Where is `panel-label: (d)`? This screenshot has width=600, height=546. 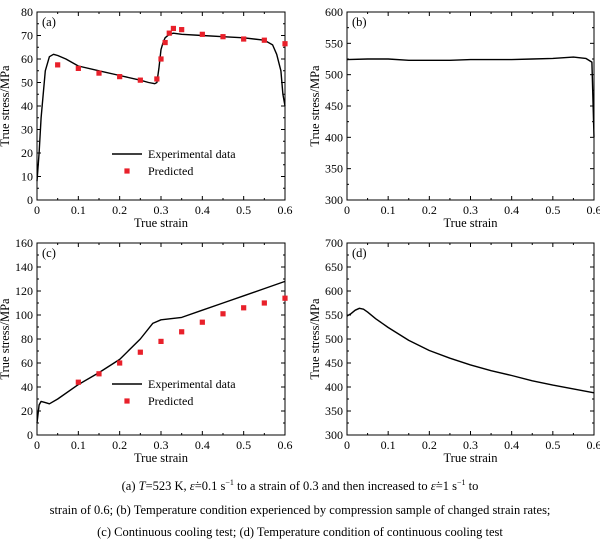
panel-label: (d) is located at coordinates (359, 253).